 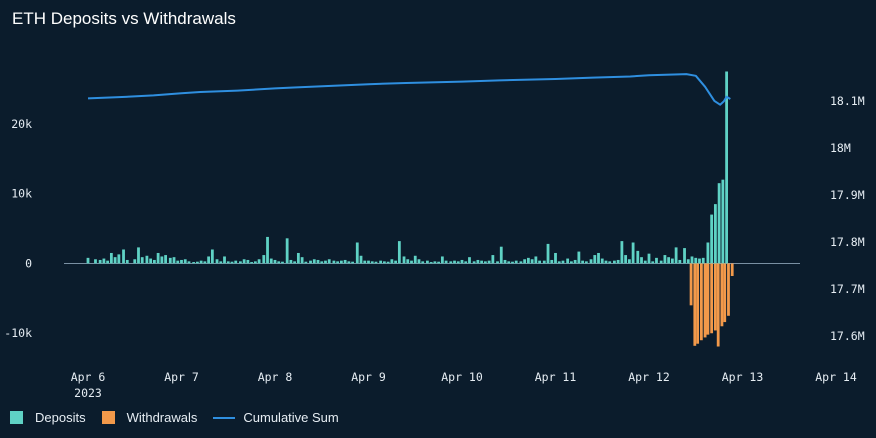 I want to click on x-tick-sublabel: 2023, so click(x=88, y=393).